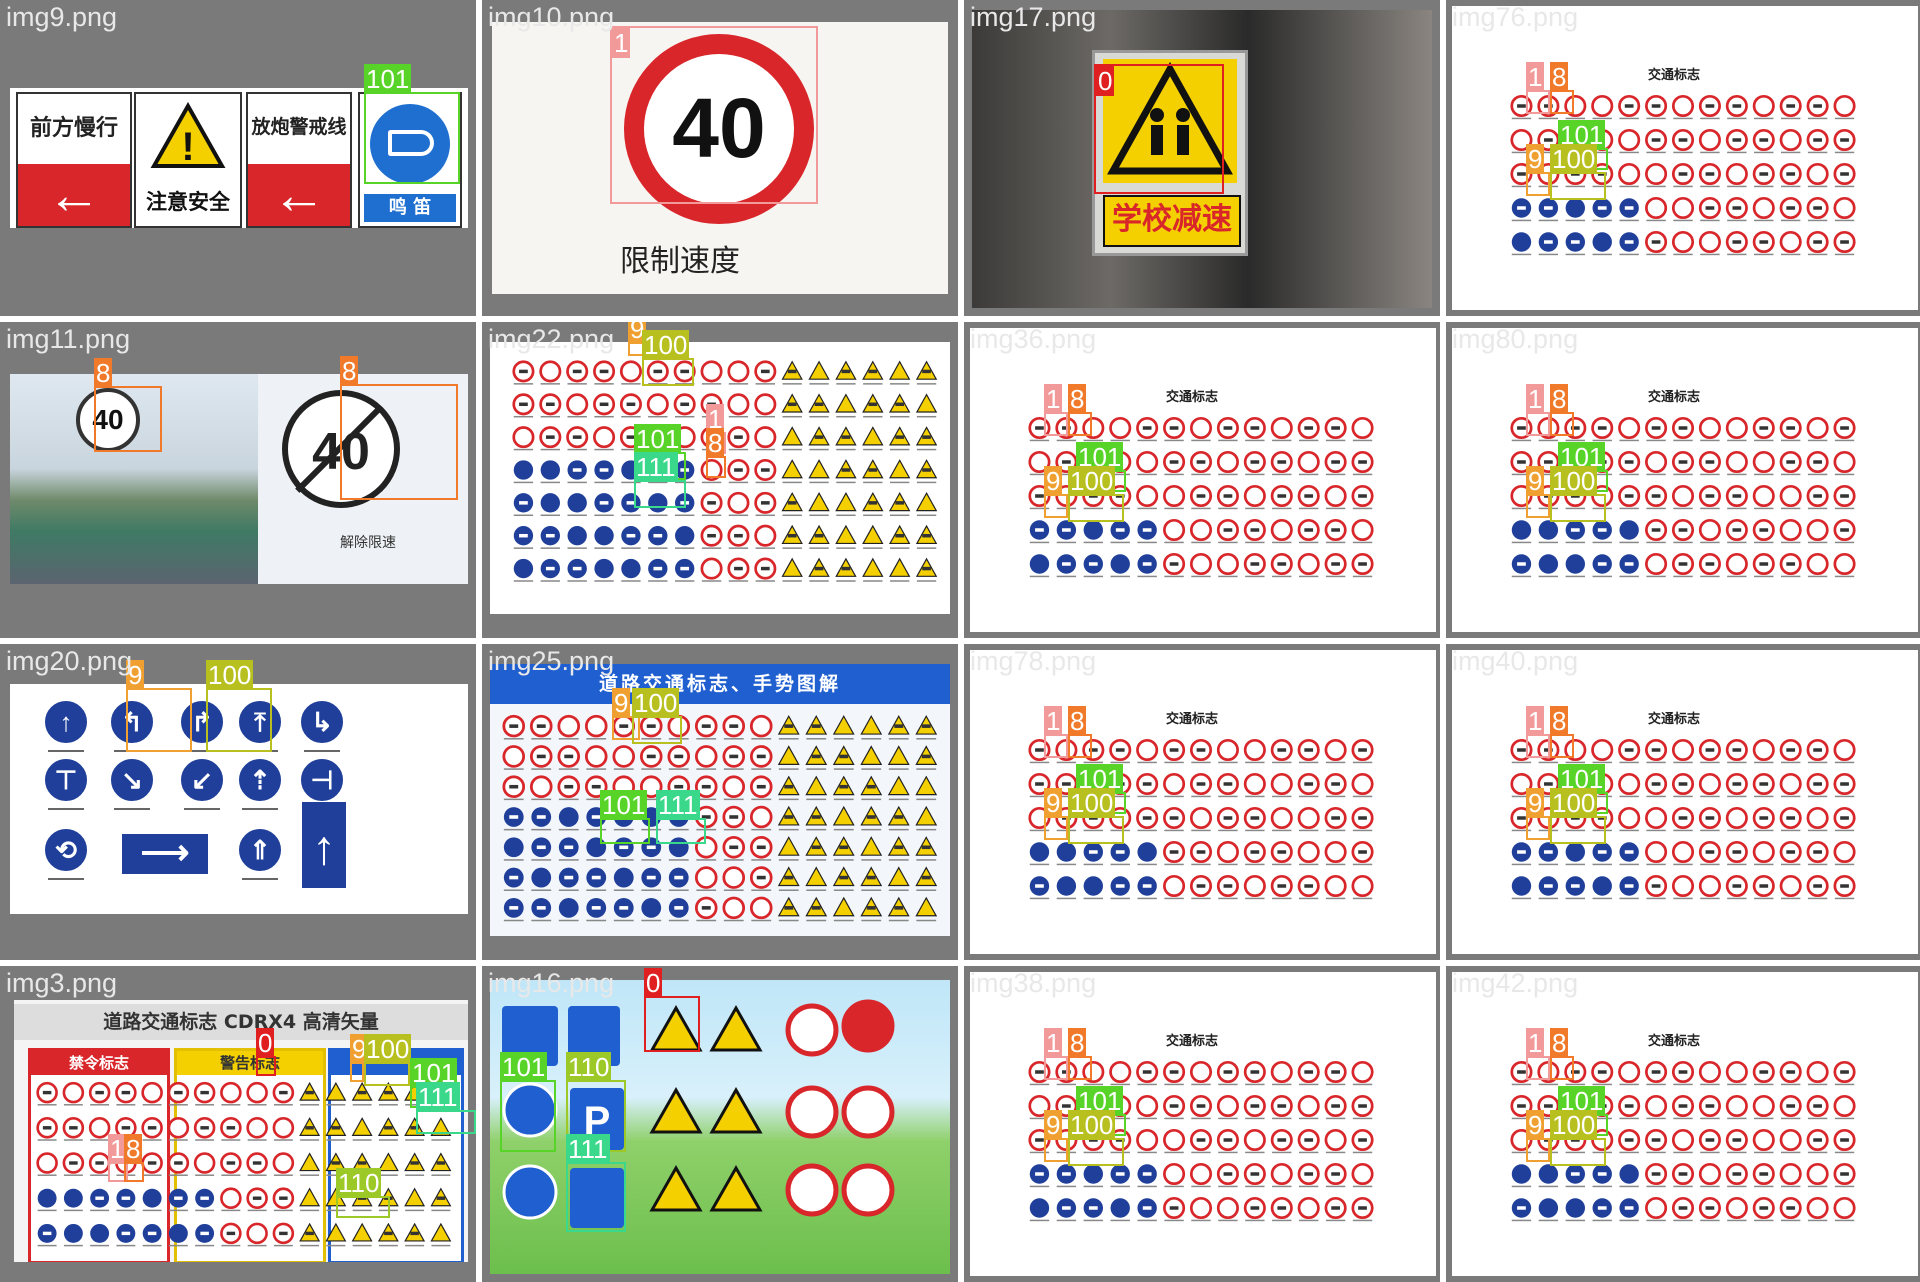 This screenshot has height=1282, width=1920. I want to click on road-photo: 40, so click(134, 479).